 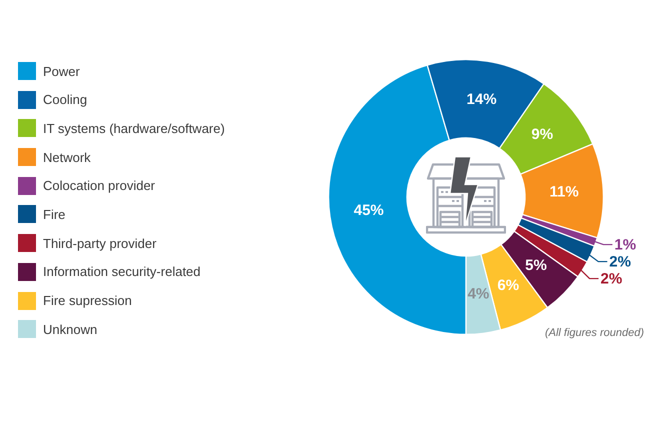 I want to click on data-label: 6%, so click(x=508, y=285).